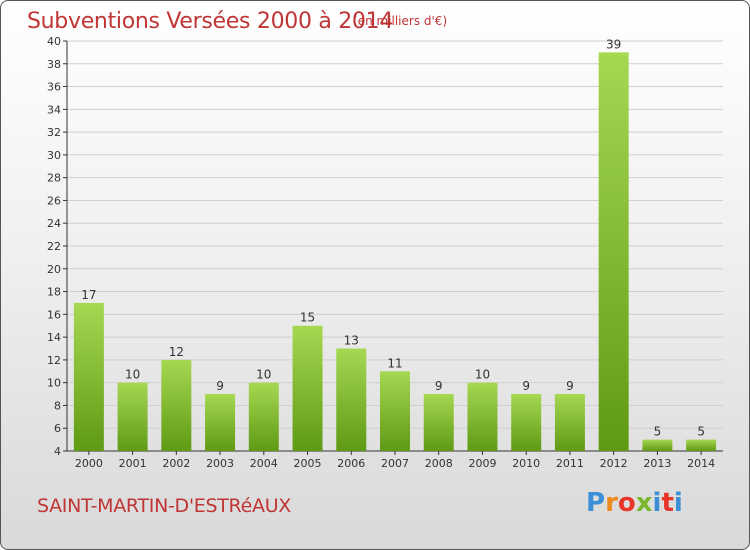 Image resolution: width=750 pixels, height=550 pixels. Describe the element at coordinates (394, 363) in the screenshot. I see `data-label-2007: 11` at that location.